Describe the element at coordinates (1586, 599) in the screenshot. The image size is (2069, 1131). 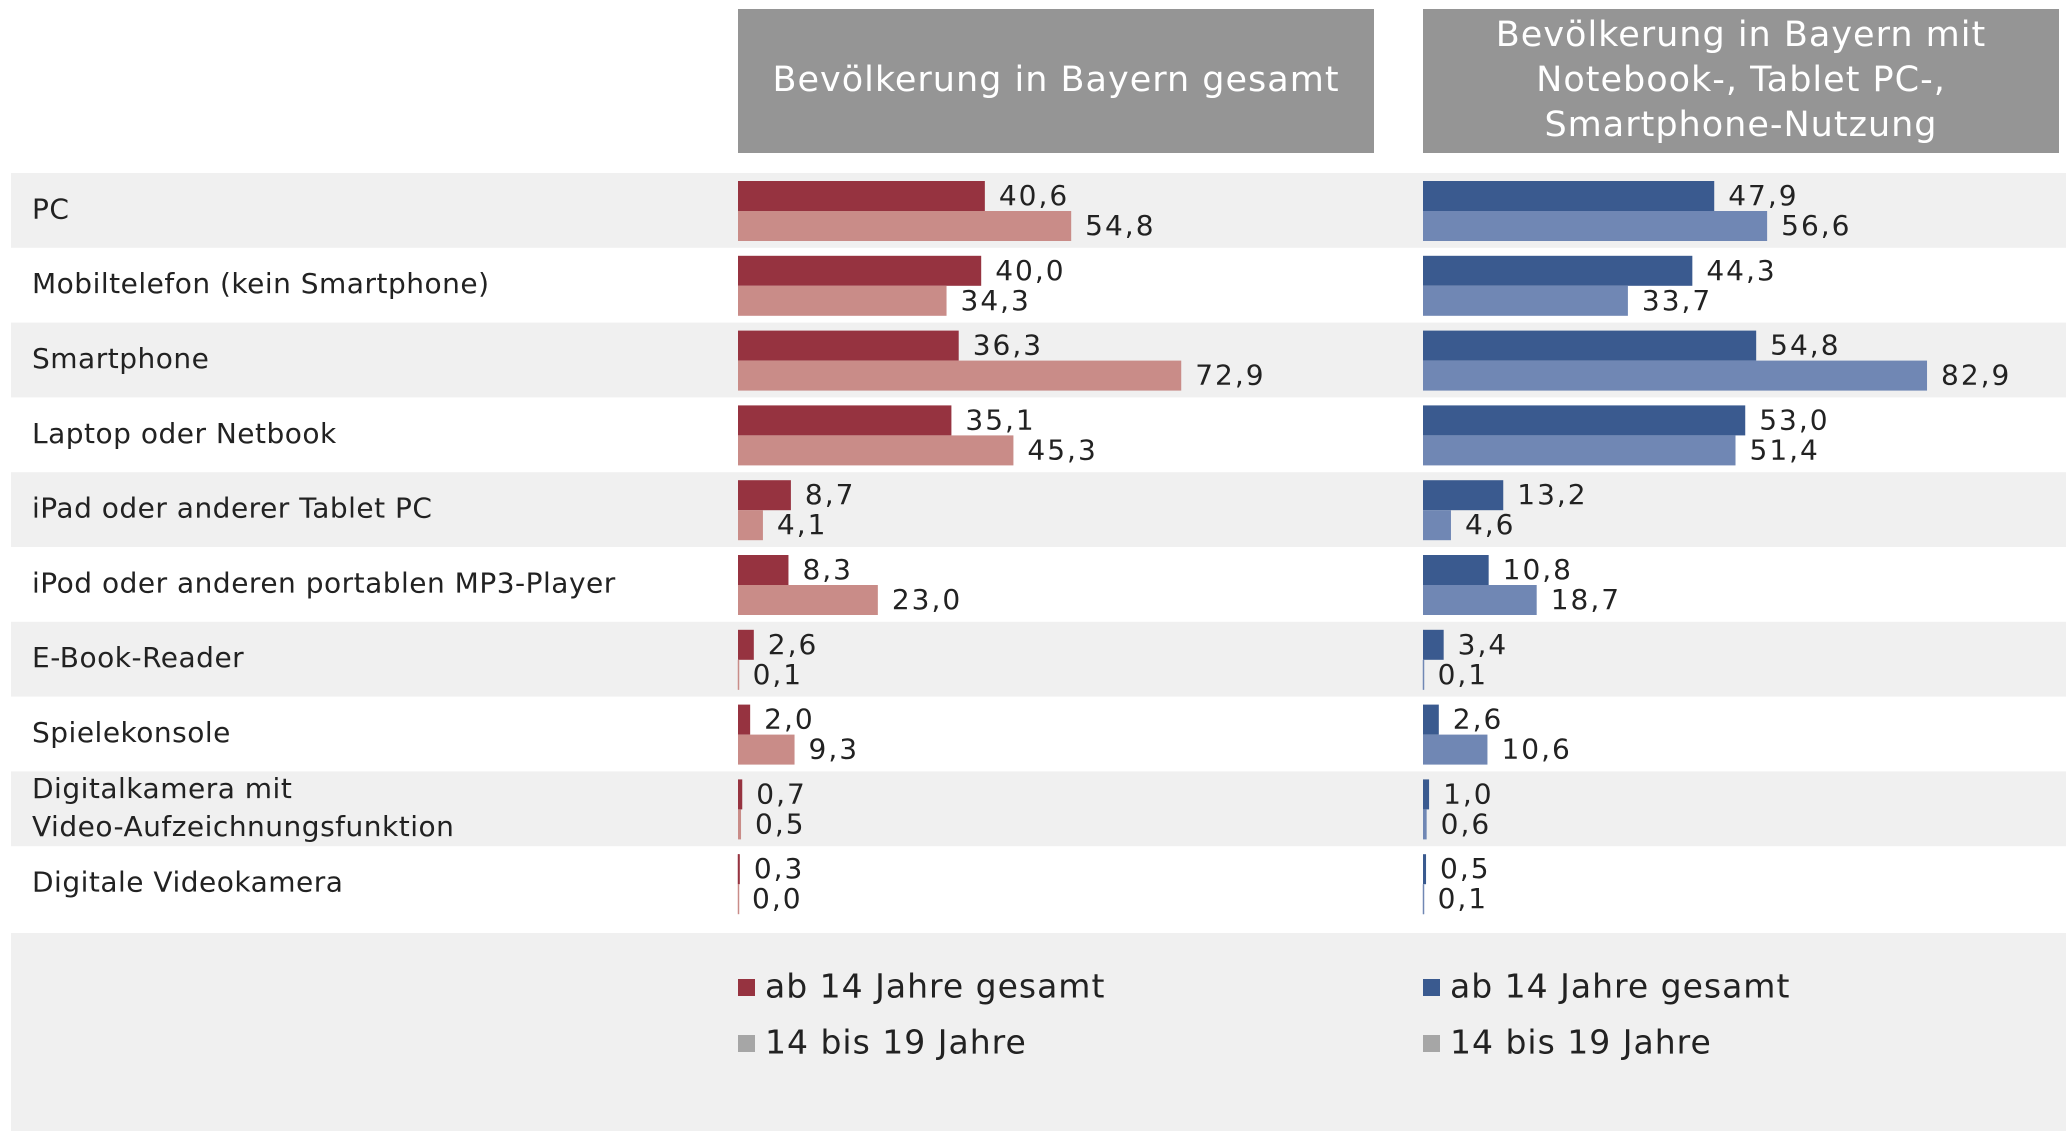
I see `value-label: 18,7` at that location.